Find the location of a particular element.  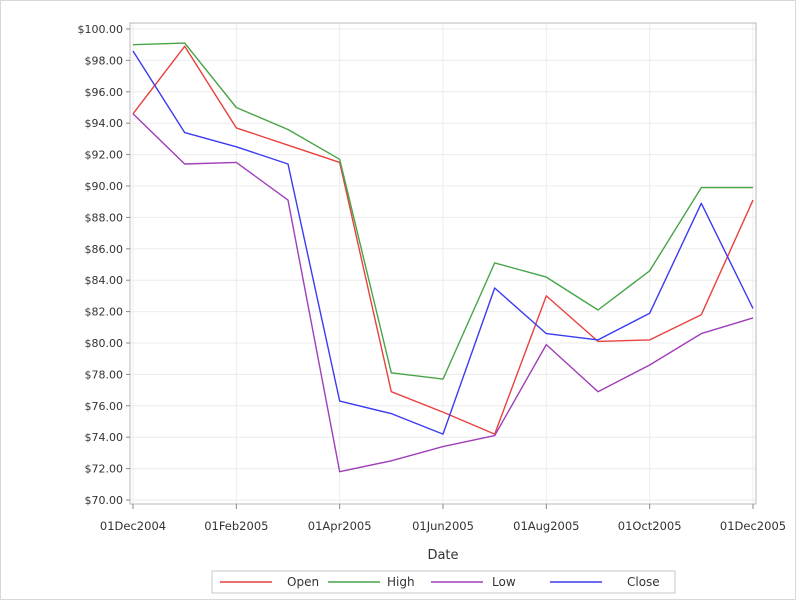

y-tick-label: $100.00 is located at coordinates (101, 29).